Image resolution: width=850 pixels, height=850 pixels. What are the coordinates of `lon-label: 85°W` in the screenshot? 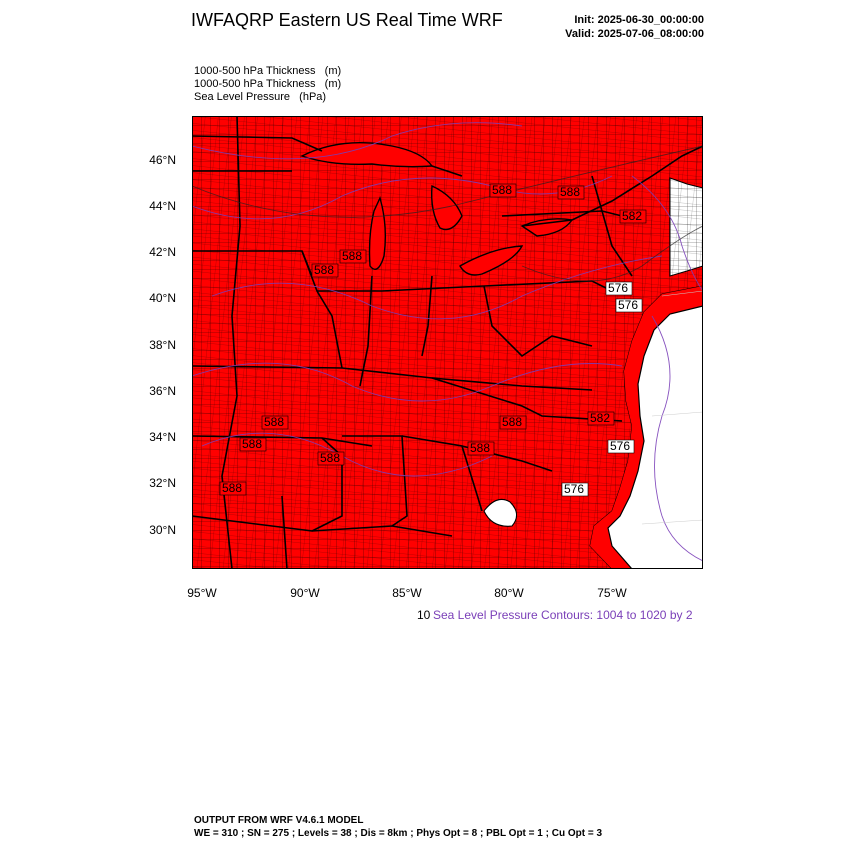 It's located at (407, 593).